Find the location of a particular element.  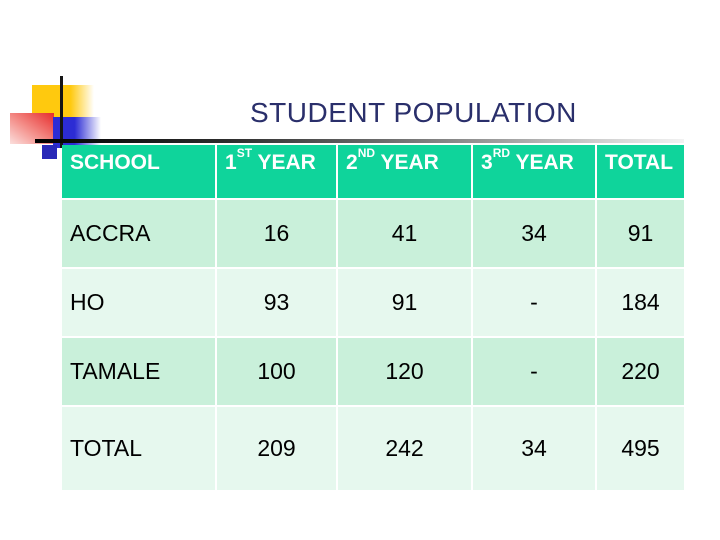

header-superscript: ND is located at coordinates (366, 153).